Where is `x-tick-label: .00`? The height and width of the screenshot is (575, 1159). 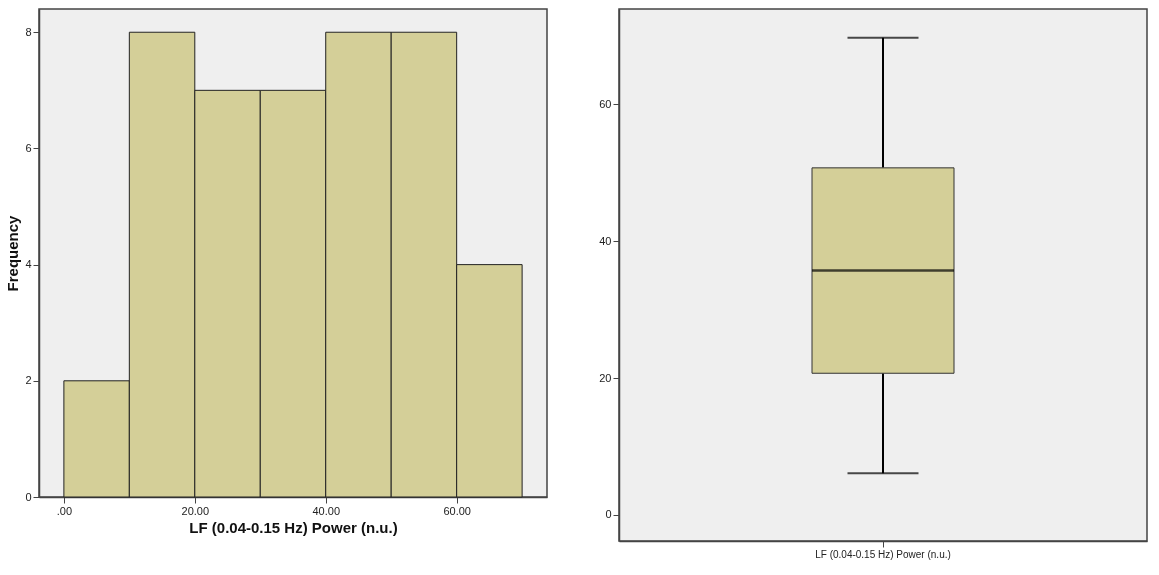 x-tick-label: .00 is located at coordinates (64, 510).